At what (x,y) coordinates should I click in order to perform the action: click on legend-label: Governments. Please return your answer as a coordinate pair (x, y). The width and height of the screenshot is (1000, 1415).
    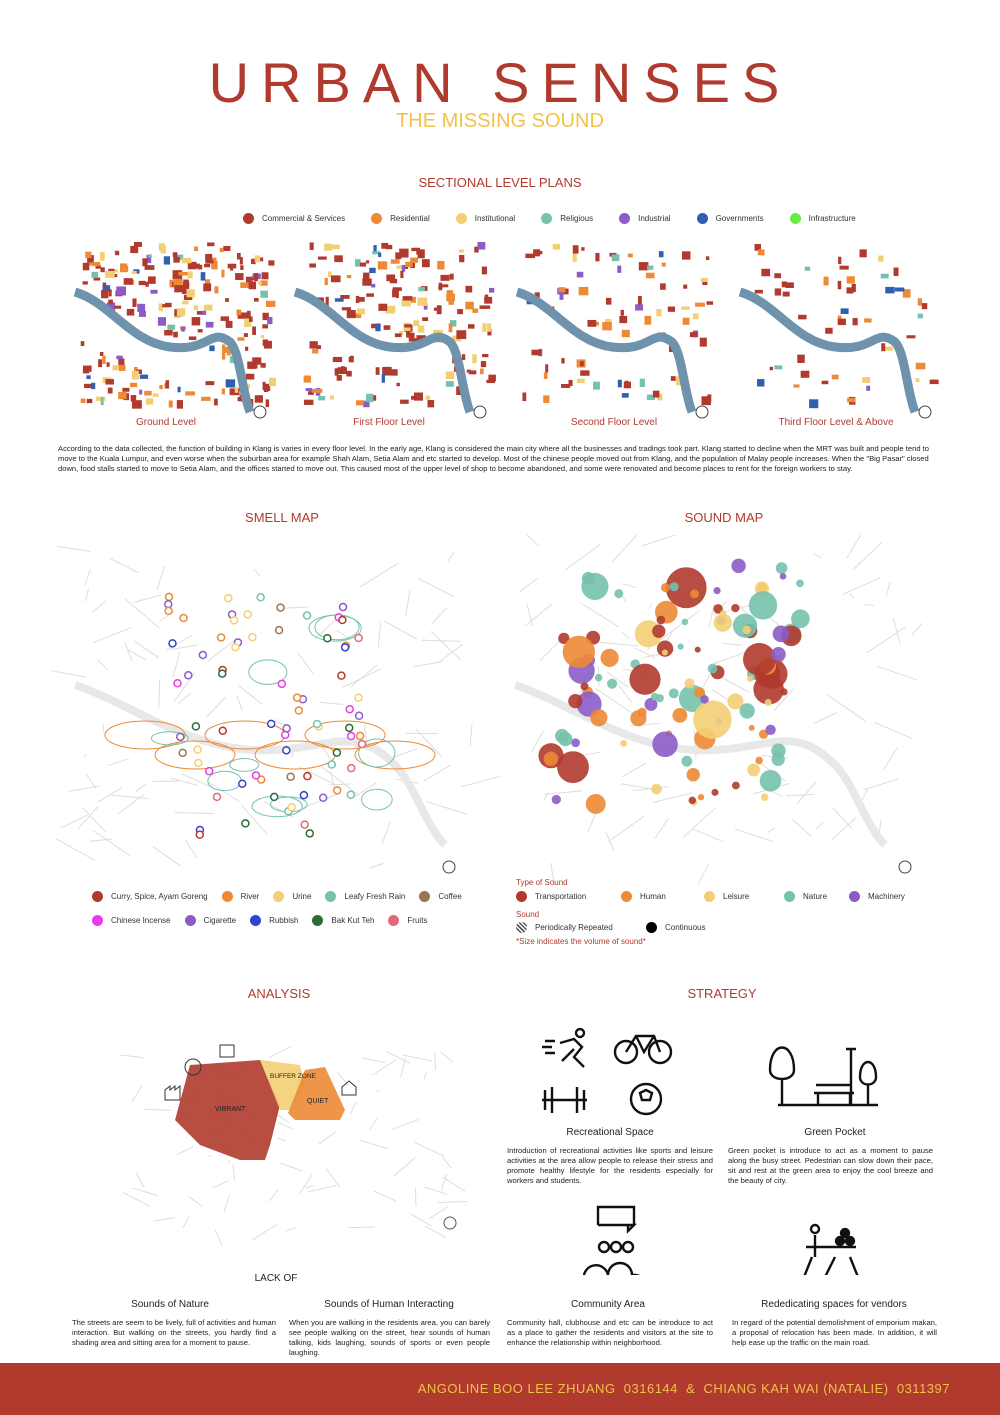
    Looking at the image, I should click on (739, 218).